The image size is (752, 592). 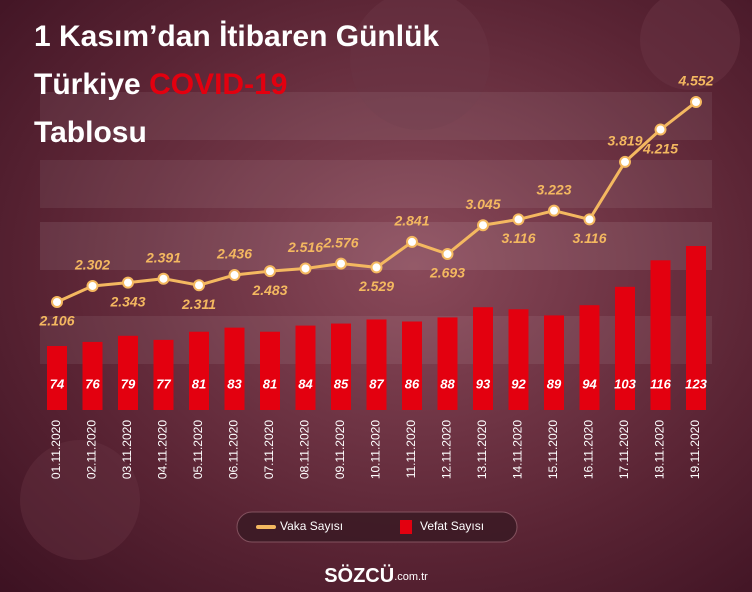 What do you see at coordinates (447, 449) in the screenshot?
I see `x-tick-label: 12.11.2020` at bounding box center [447, 449].